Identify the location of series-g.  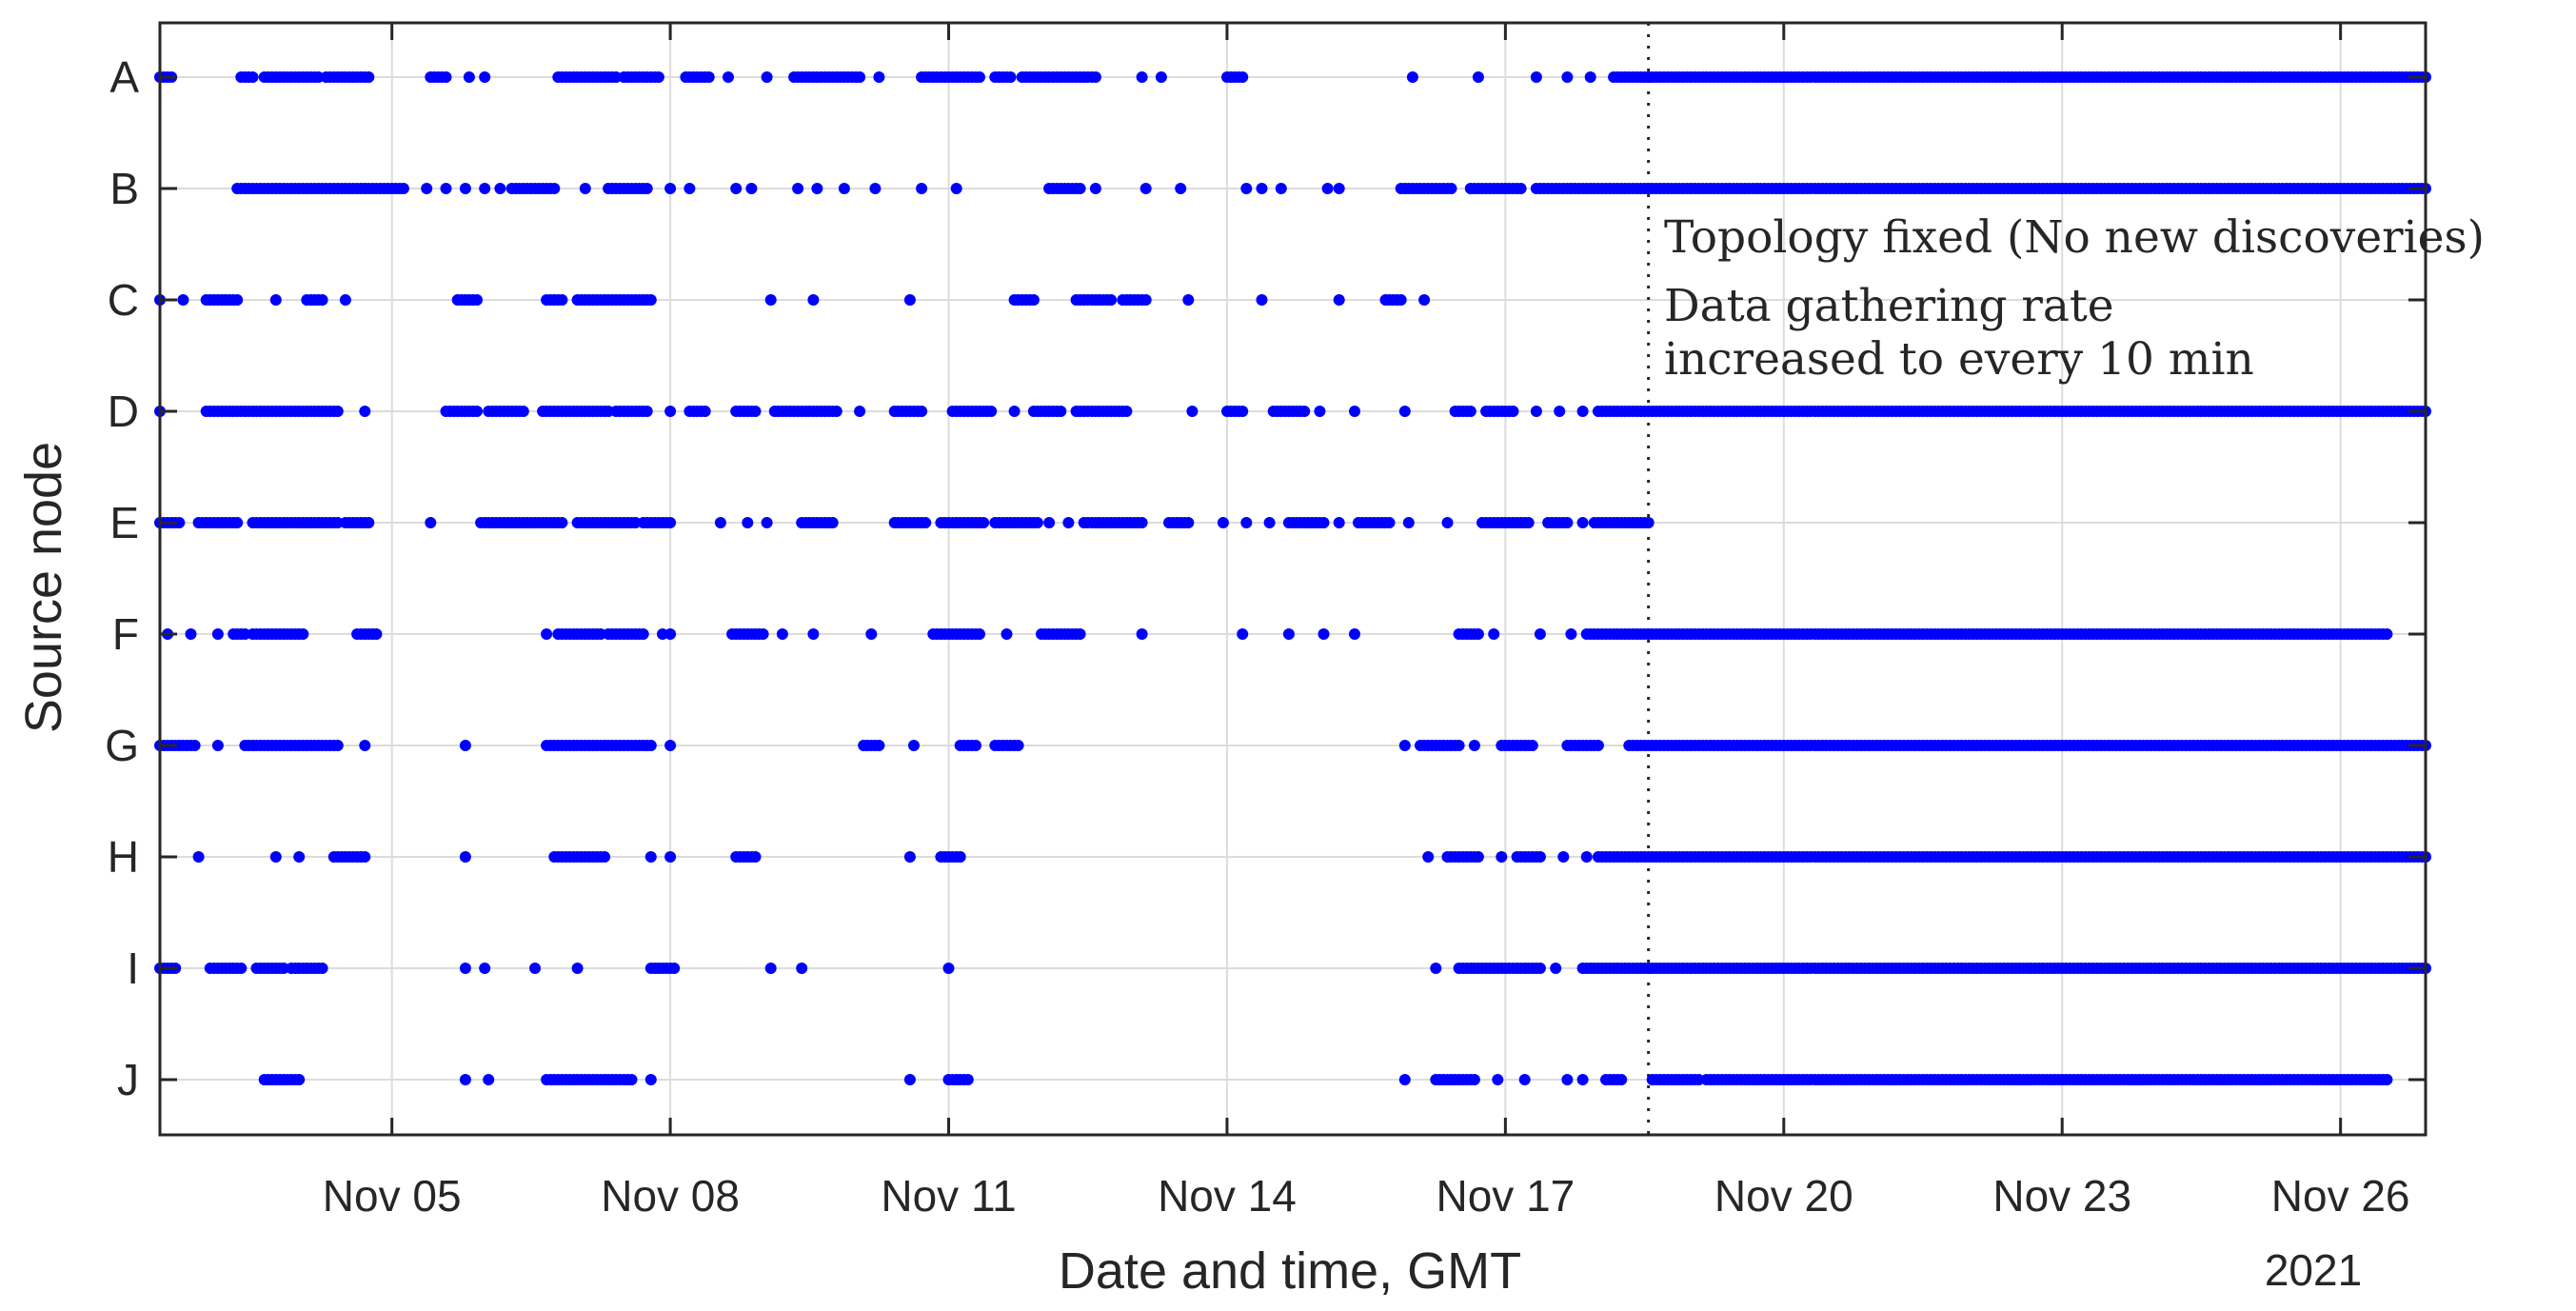
(1292, 746).